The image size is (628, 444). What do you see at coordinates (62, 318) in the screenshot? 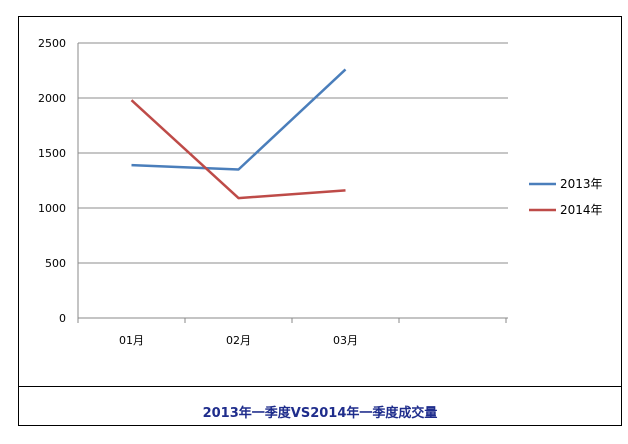
I see `y-tick-label: 0` at bounding box center [62, 318].